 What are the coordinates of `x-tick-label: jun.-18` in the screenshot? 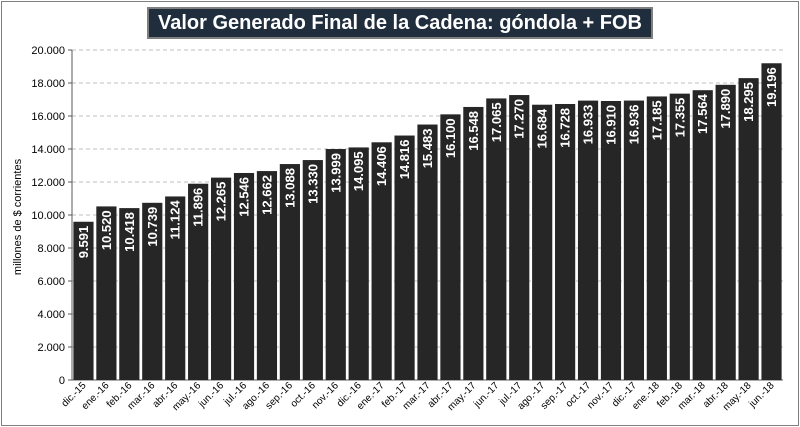 It's located at (762, 395).